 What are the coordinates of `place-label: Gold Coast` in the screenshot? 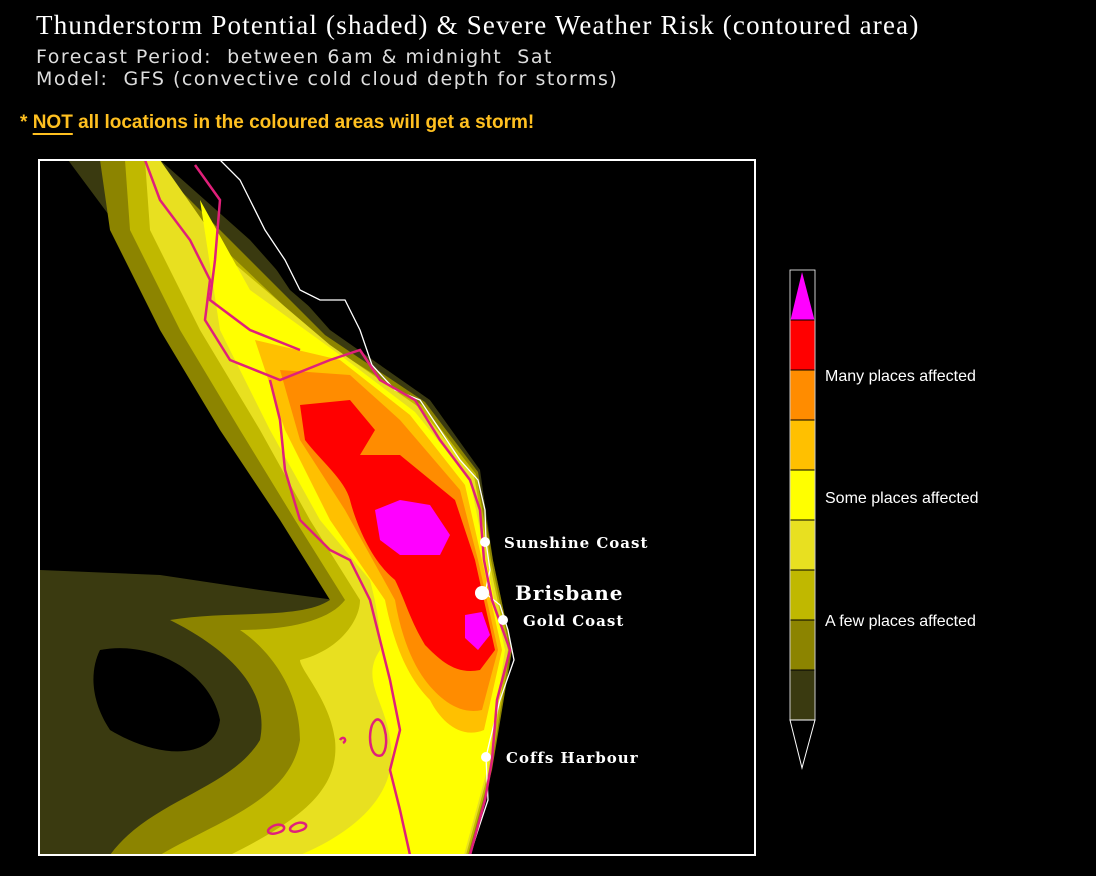 It's located at (573, 621).